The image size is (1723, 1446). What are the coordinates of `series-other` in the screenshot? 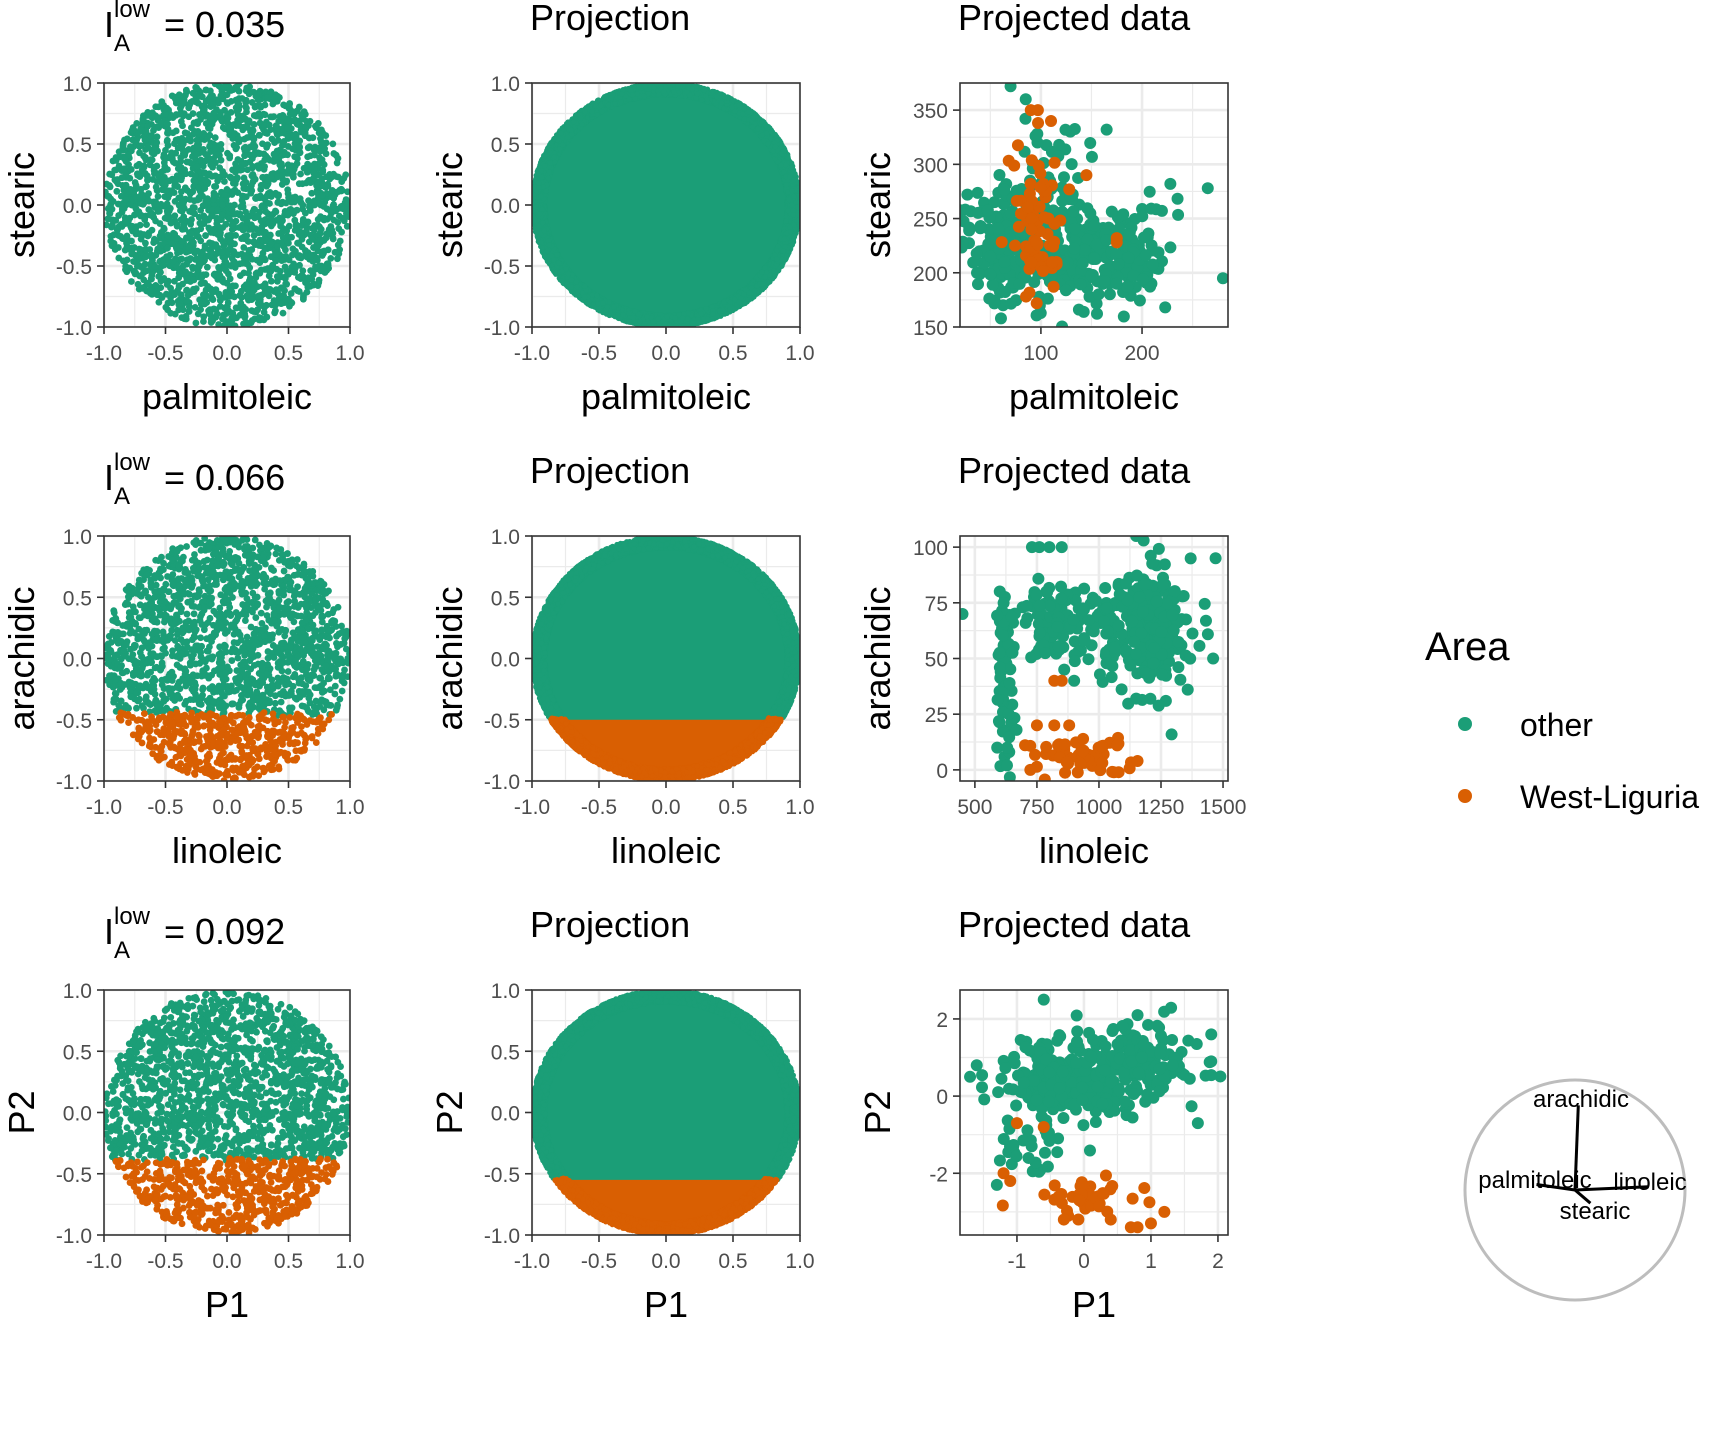 It's located at (227, 205).